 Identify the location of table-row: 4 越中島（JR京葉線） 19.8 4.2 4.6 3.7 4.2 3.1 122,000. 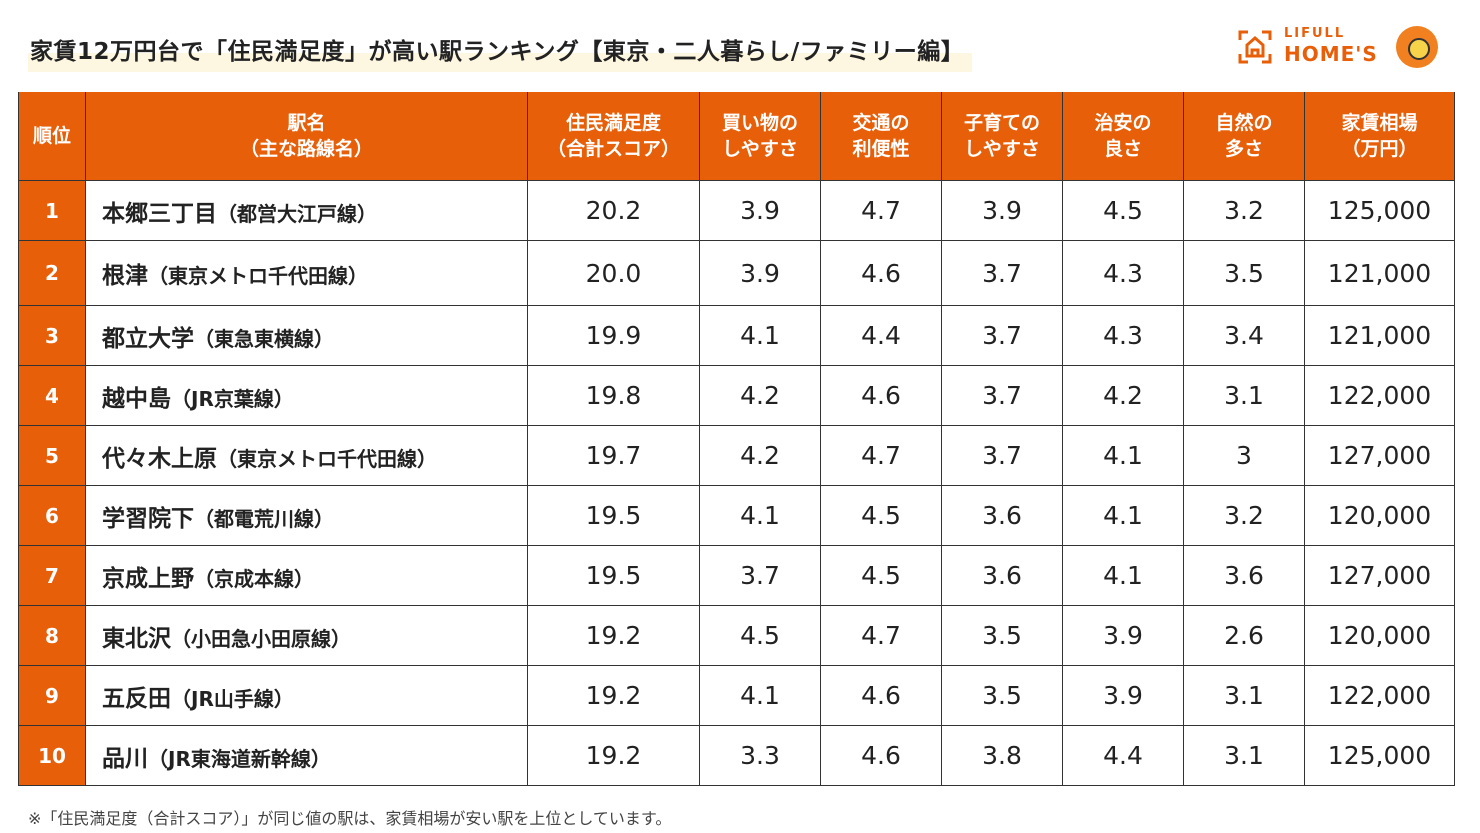
(736, 395).